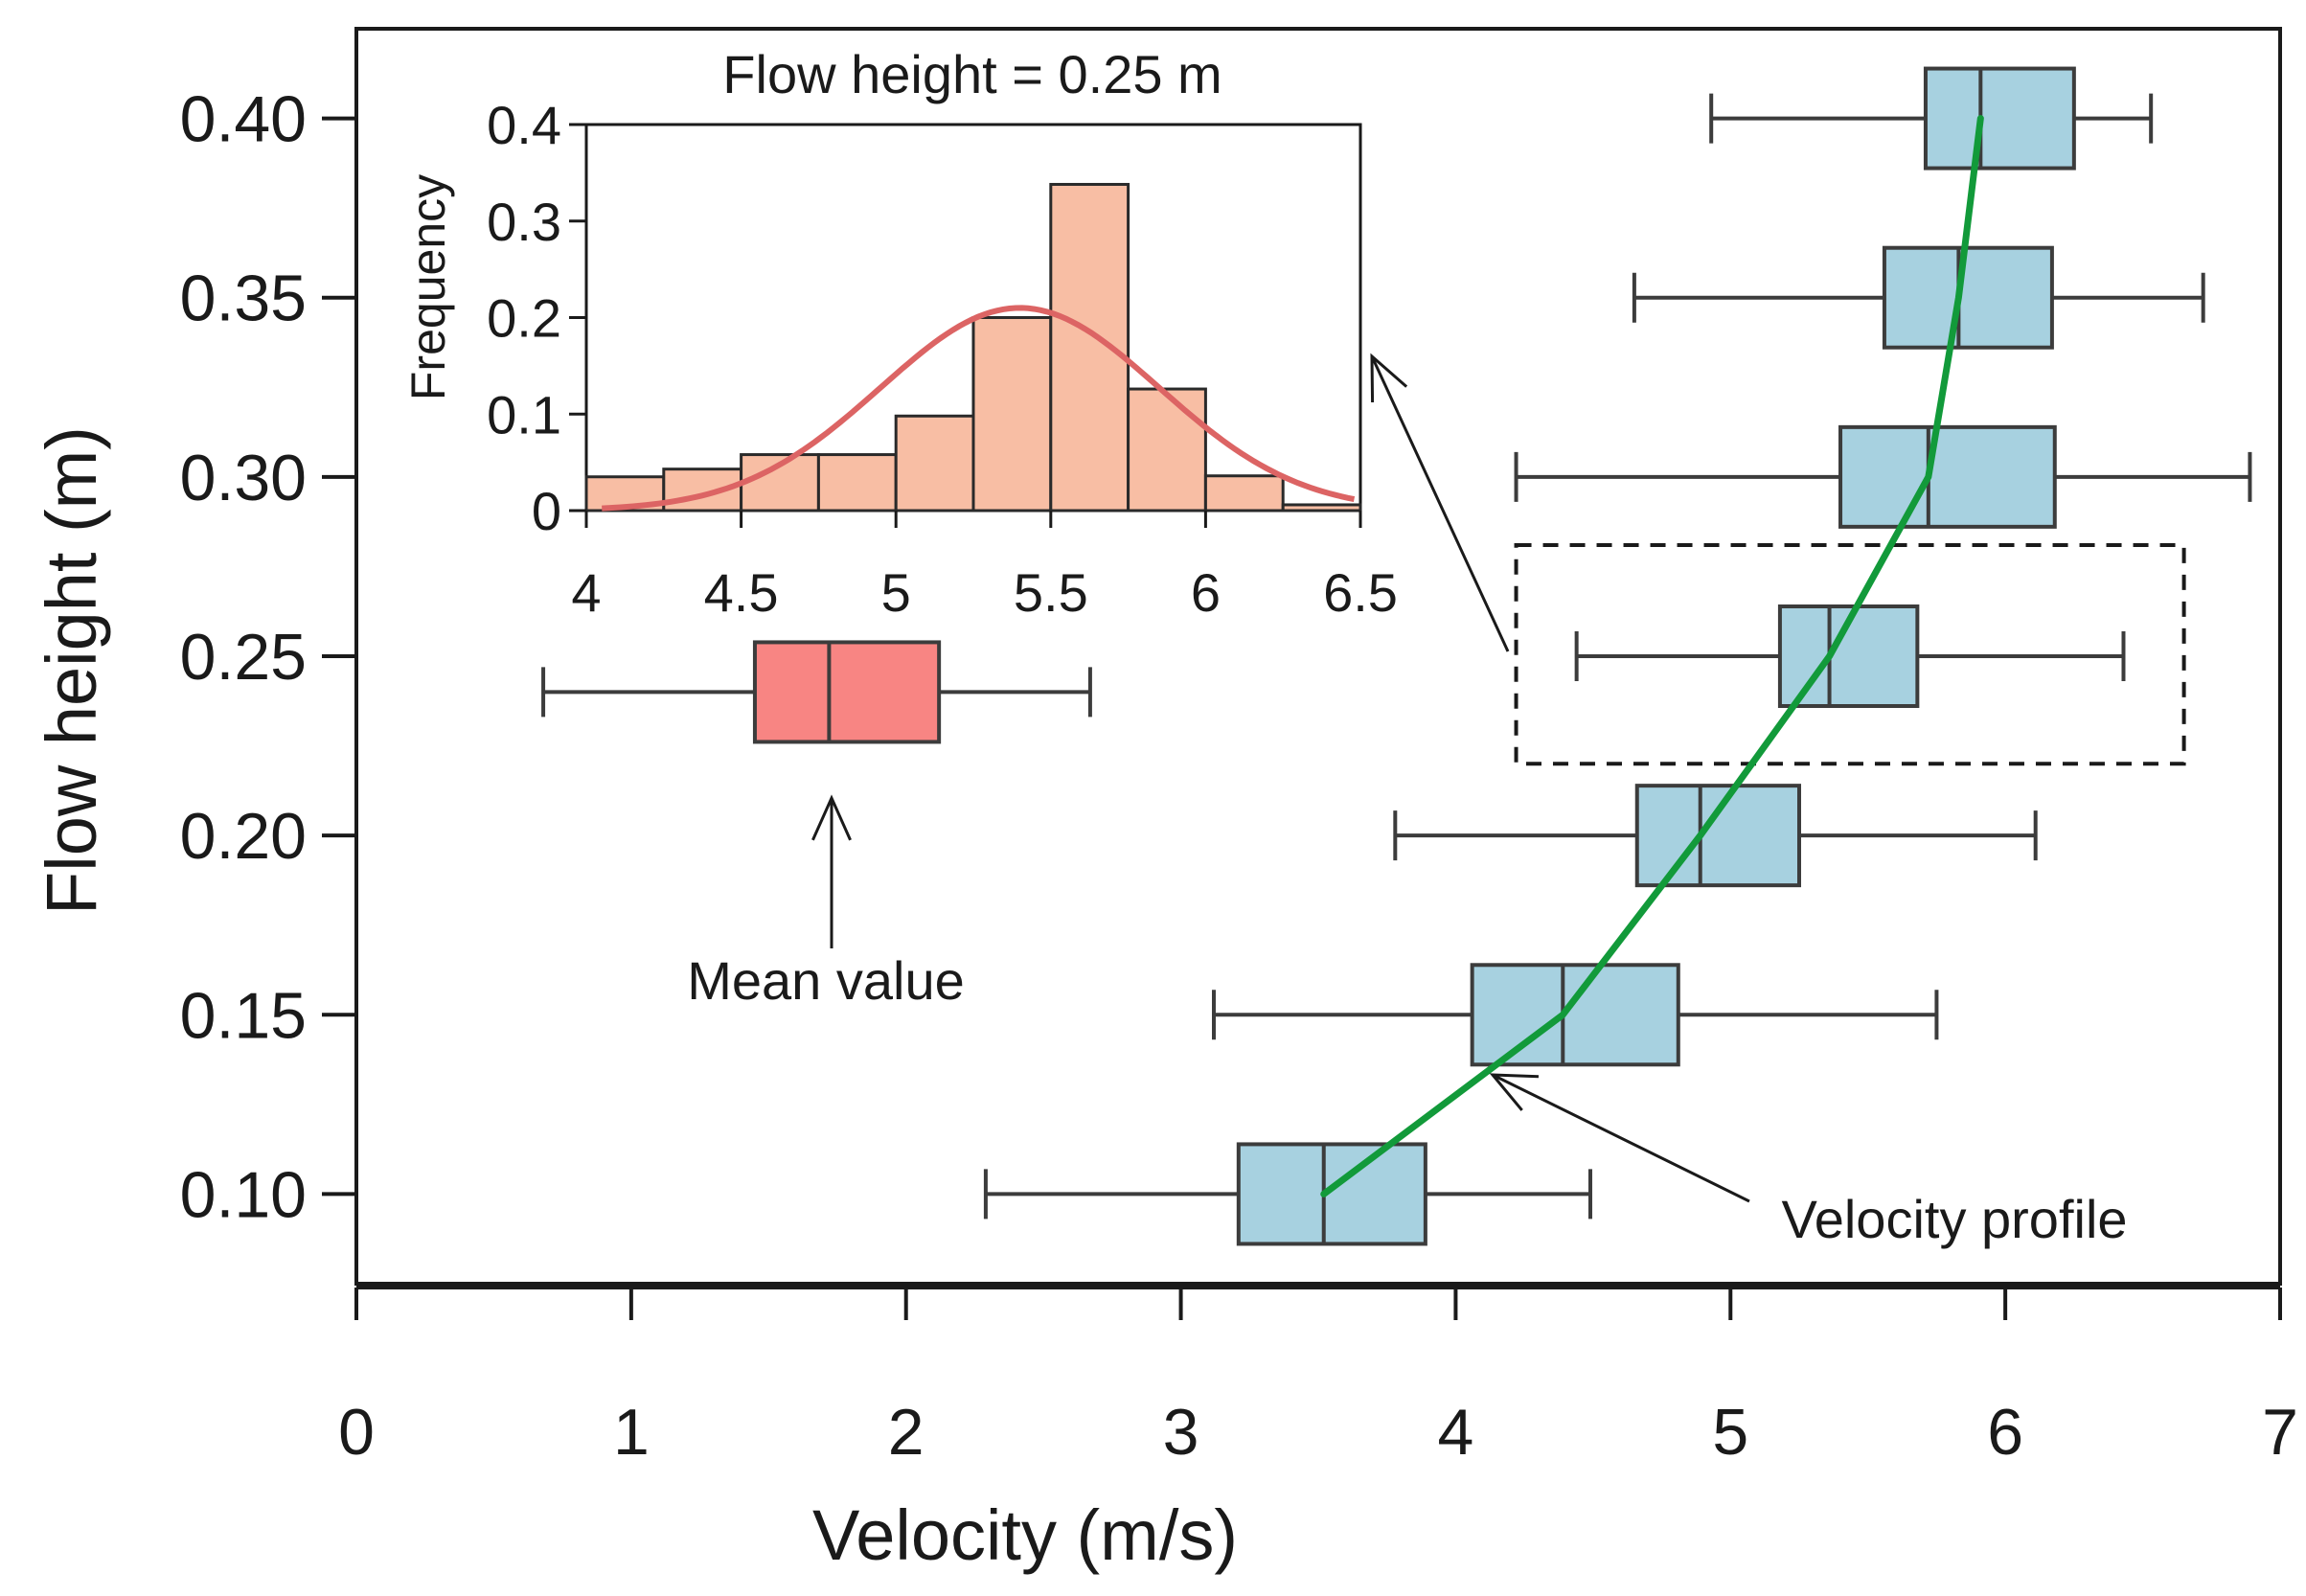 Image resolution: width=2306 pixels, height=1596 pixels. I want to click on main-y-axis-label: Flow height (m), so click(71, 670).